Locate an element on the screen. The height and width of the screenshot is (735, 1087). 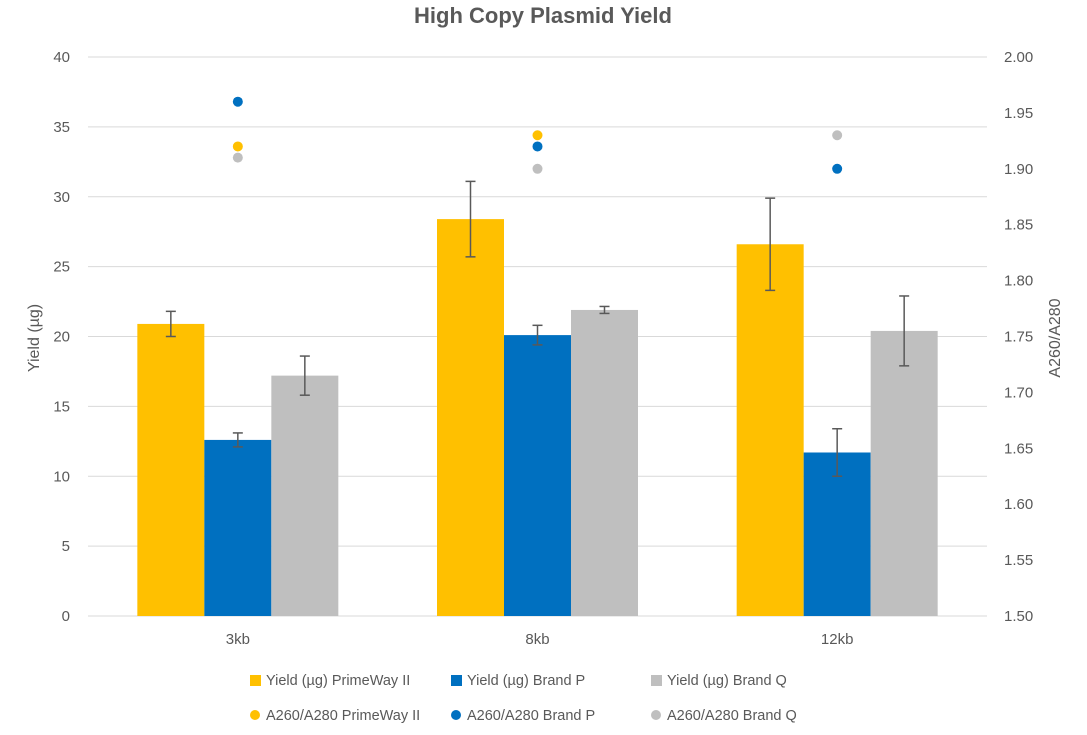
y2-tick-label: 1.70 is located at coordinates (1018, 392).